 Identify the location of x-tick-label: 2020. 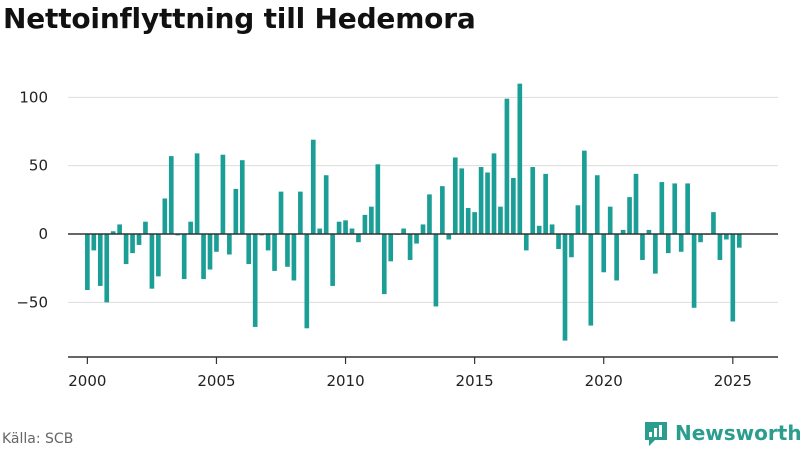
(604, 381).